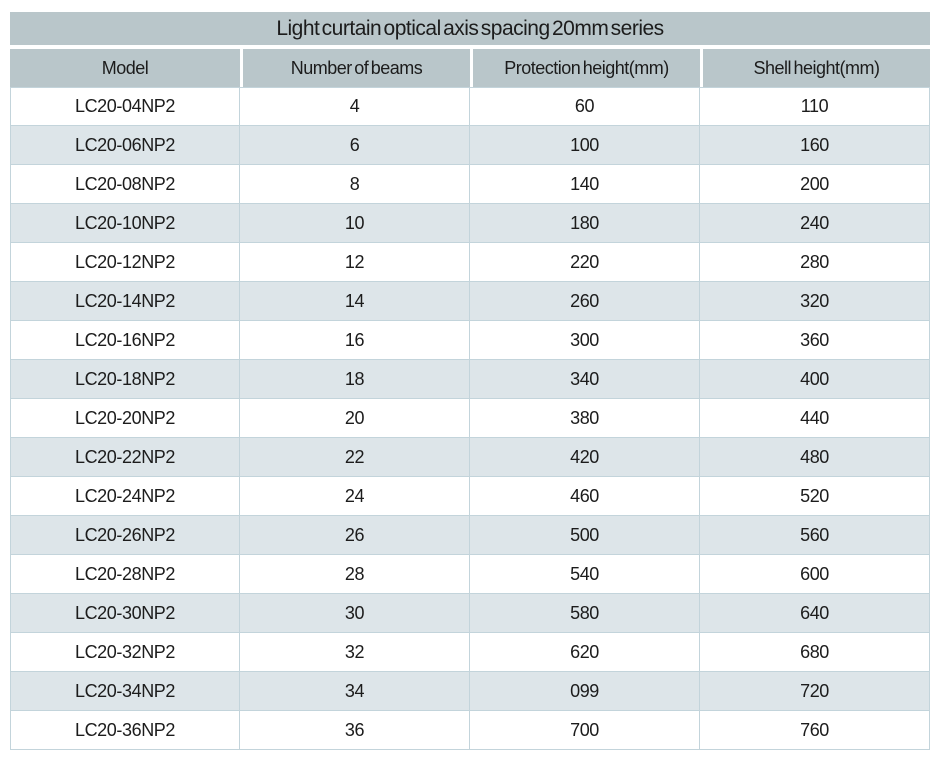 This screenshot has width=940, height=774. I want to click on model-cell: LC20-16NP2, so click(125, 340).